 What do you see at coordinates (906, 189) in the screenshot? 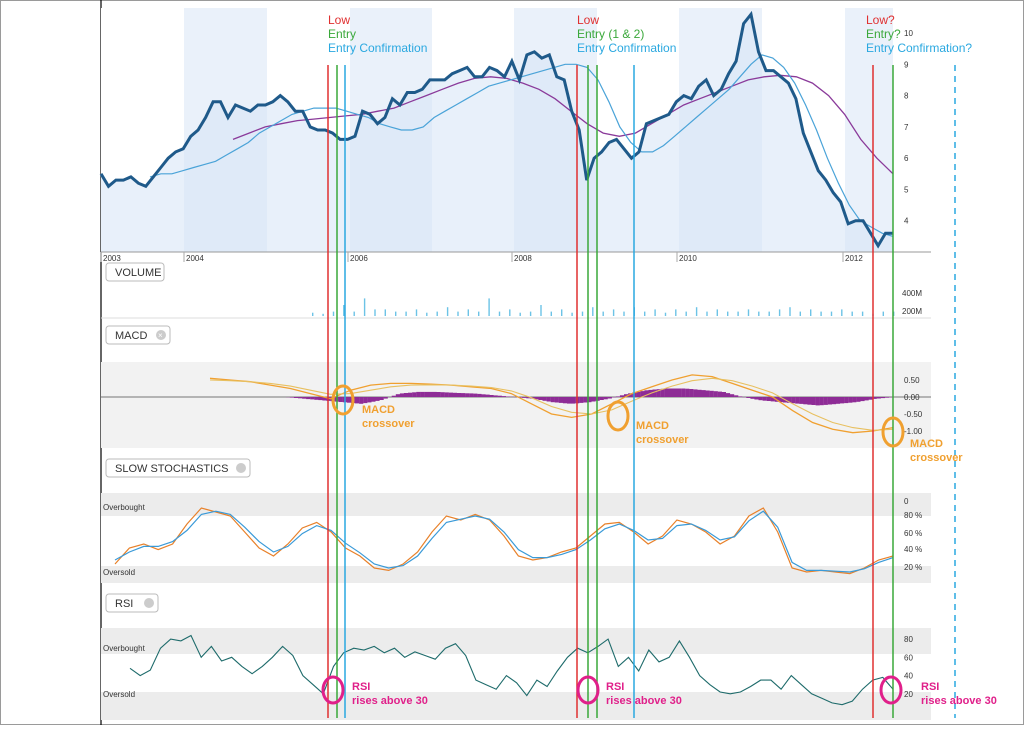
I see `price-y-tick: 5` at bounding box center [906, 189].